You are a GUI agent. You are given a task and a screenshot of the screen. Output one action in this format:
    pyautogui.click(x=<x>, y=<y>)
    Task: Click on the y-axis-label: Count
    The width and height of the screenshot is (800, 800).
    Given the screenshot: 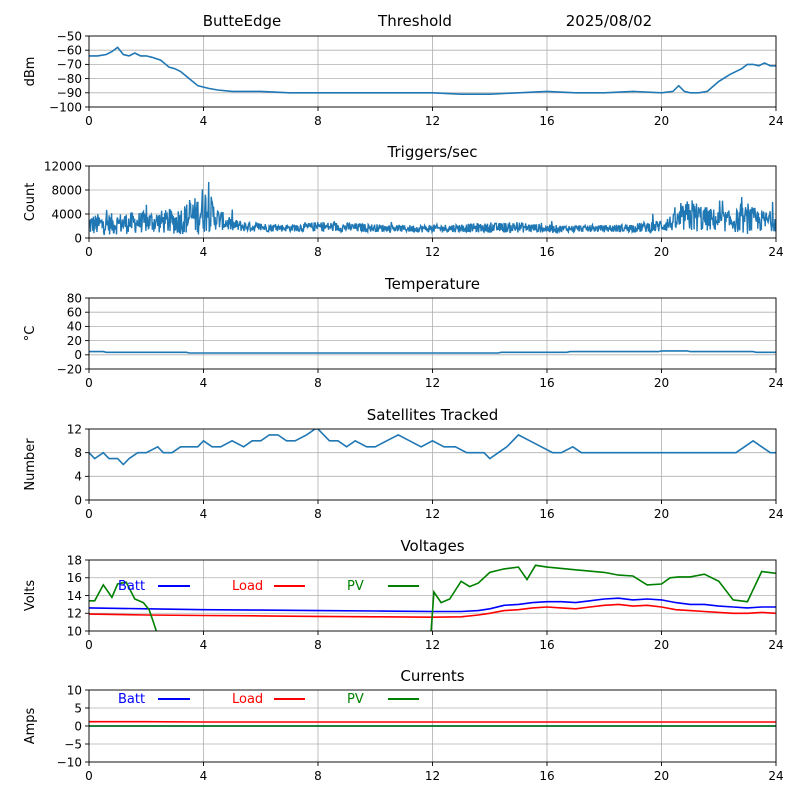 What is the action you would take?
    pyautogui.click(x=30, y=202)
    